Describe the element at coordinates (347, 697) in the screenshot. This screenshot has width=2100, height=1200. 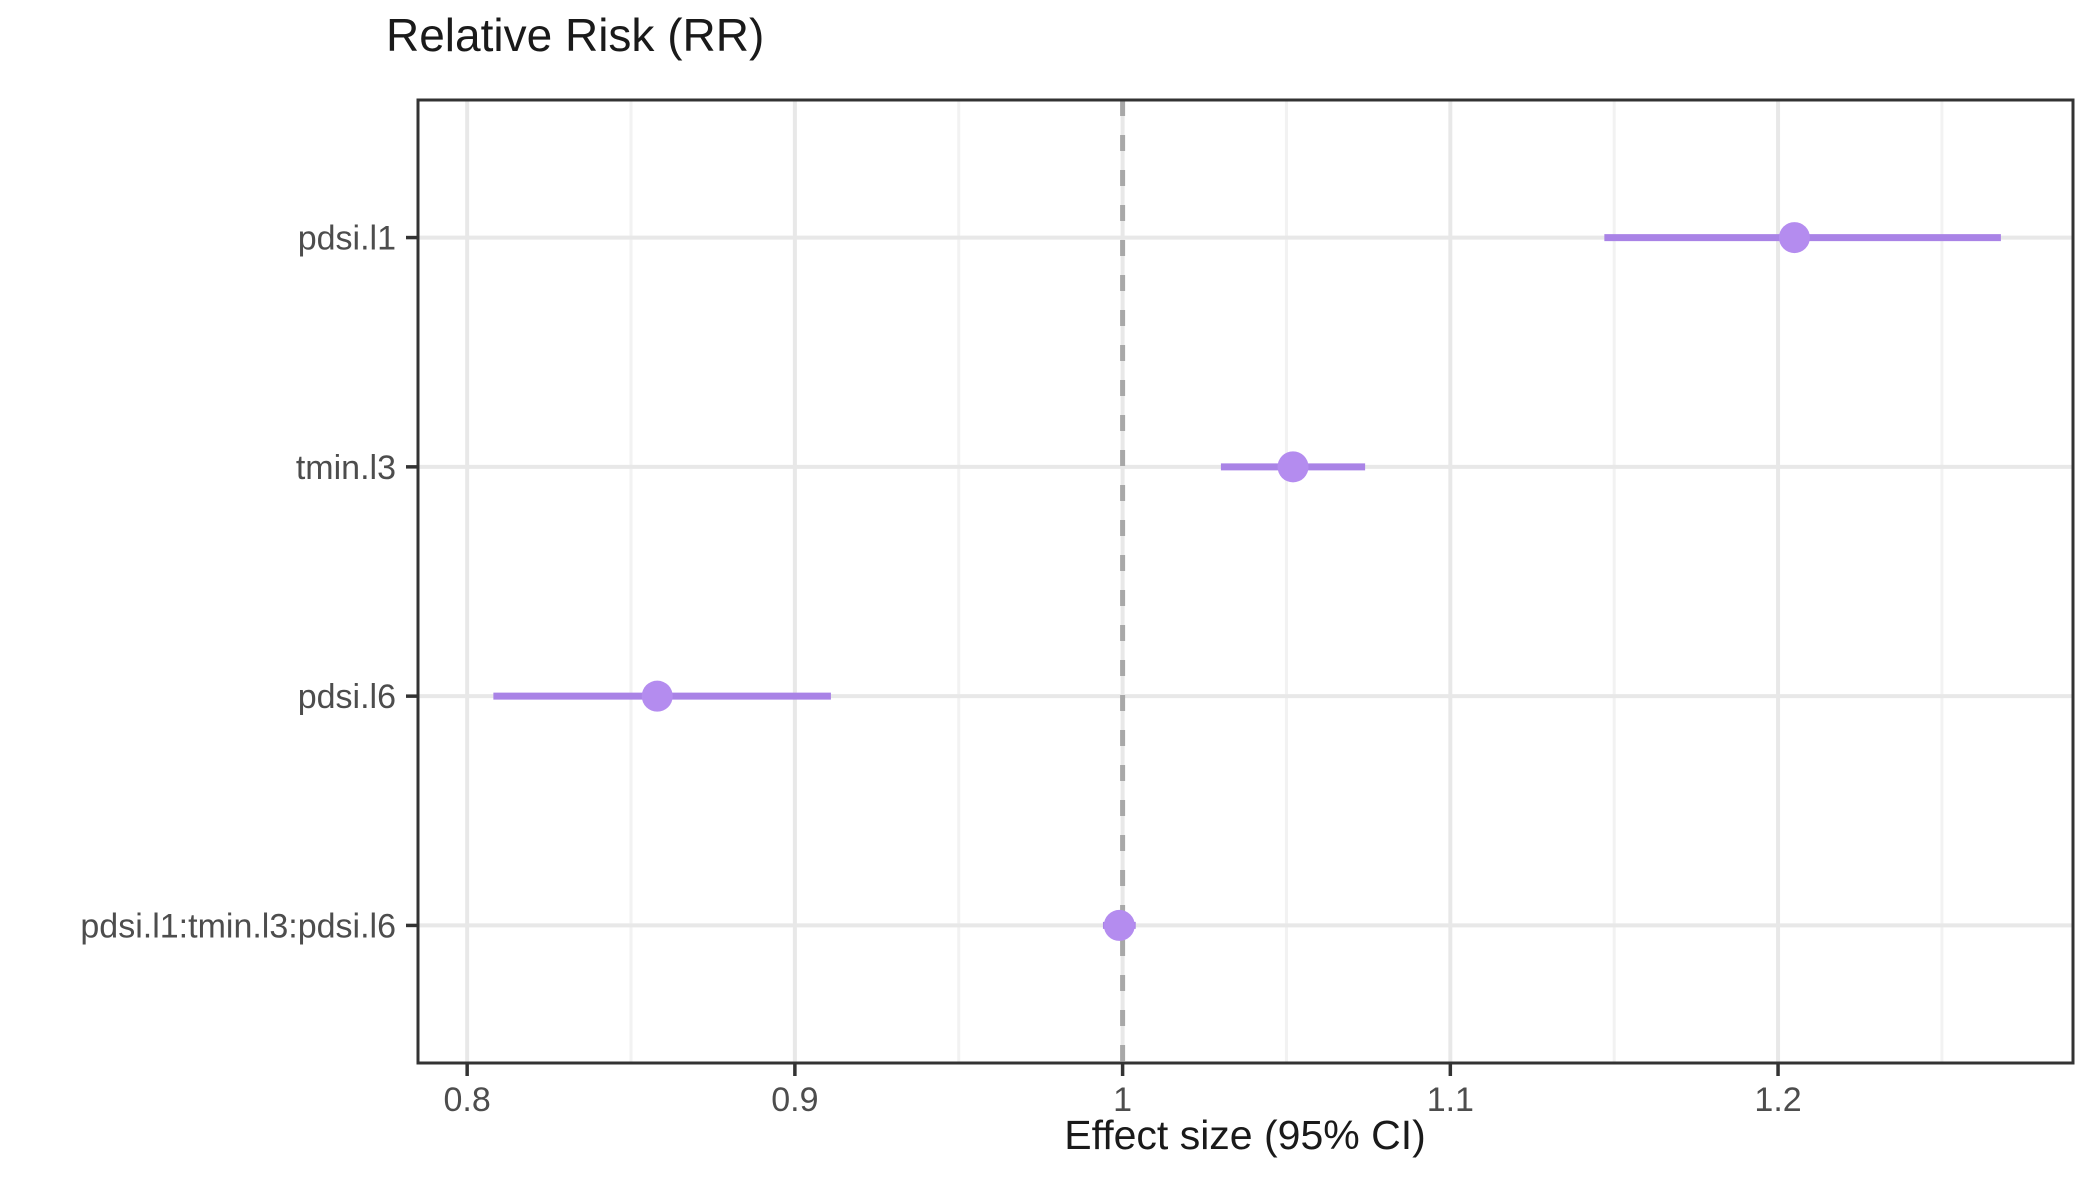
I see `y-axis-label-pdsi.l6: pdsi.l6` at that location.